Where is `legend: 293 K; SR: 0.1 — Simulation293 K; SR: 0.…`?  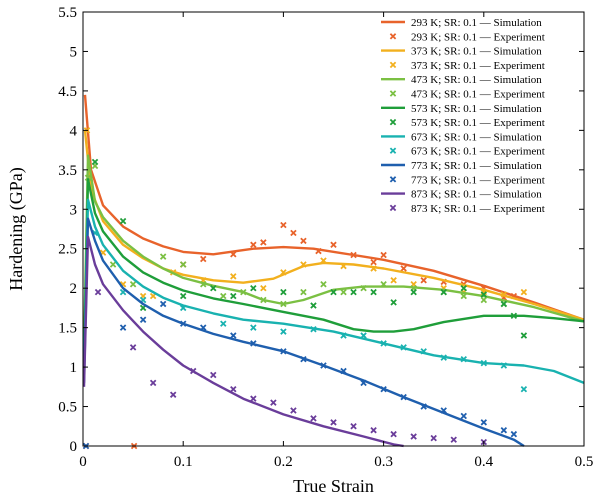 legend: 293 K; SR: 0.1 — Simulation293 K; SR: 0.… is located at coordinates (463, 116).